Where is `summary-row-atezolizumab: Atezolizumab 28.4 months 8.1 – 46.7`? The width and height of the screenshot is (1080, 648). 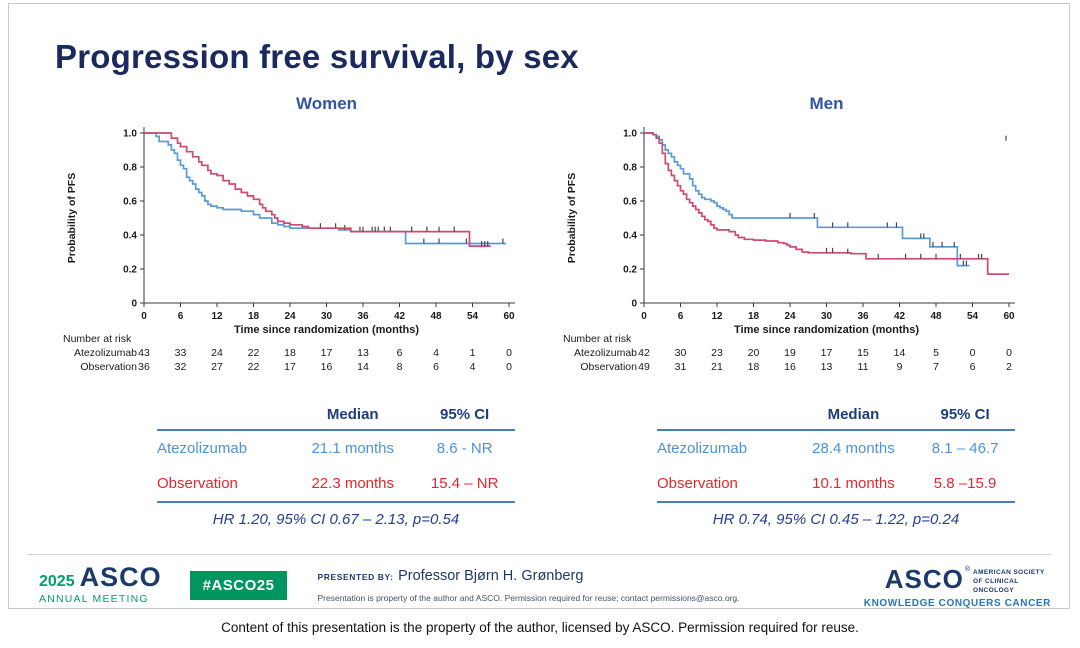
summary-row-atezolizumab: Atezolizumab 28.4 months 8.1 – 46.7 is located at coordinates (836, 448).